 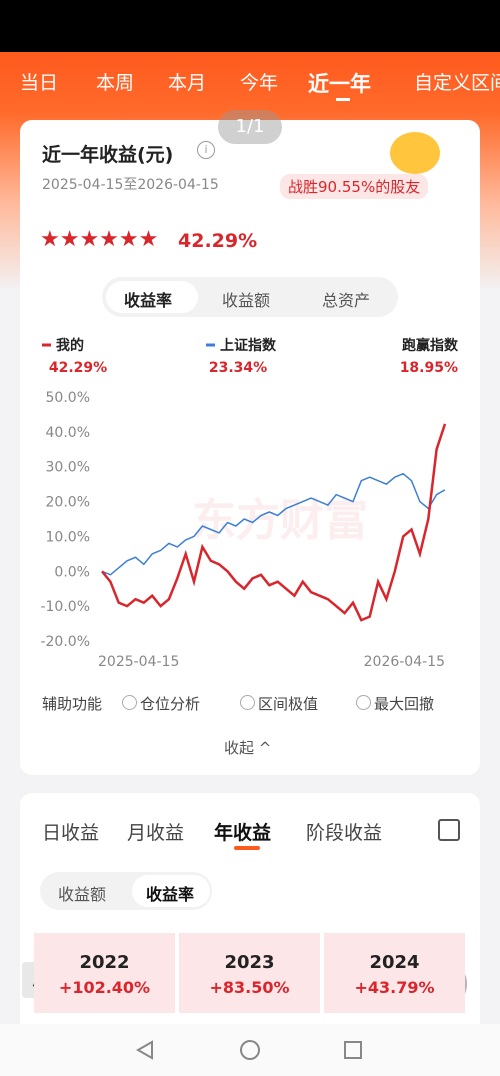 What do you see at coordinates (250, 127) in the screenshot?
I see `pager: 1/1` at bounding box center [250, 127].